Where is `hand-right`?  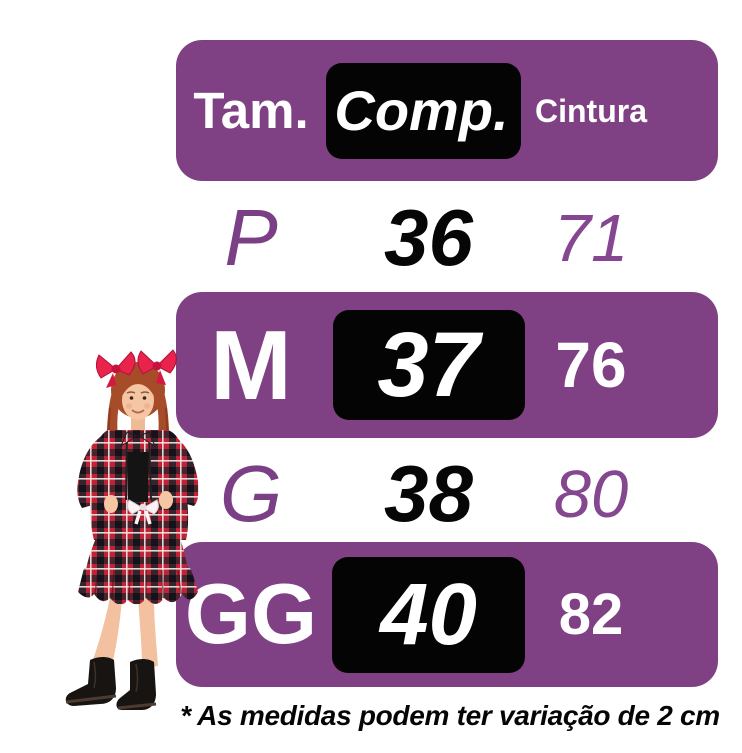 hand-right is located at coordinates (166, 500).